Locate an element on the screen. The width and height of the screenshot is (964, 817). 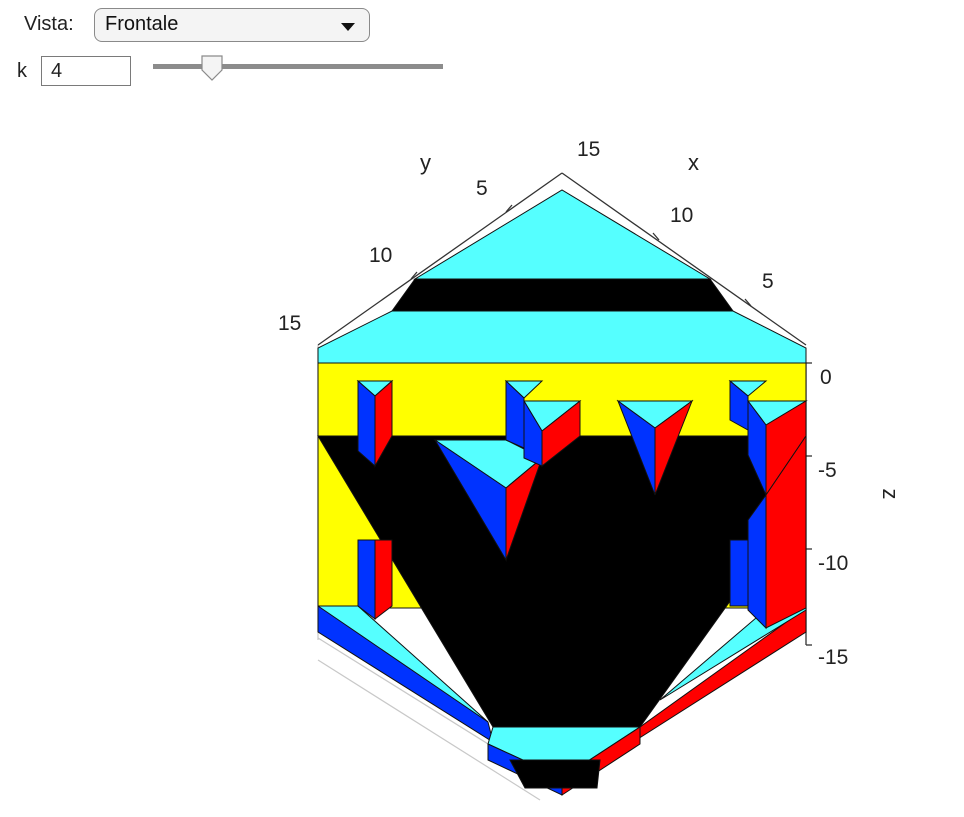
bottom-tray is located at coordinates (562, 700).